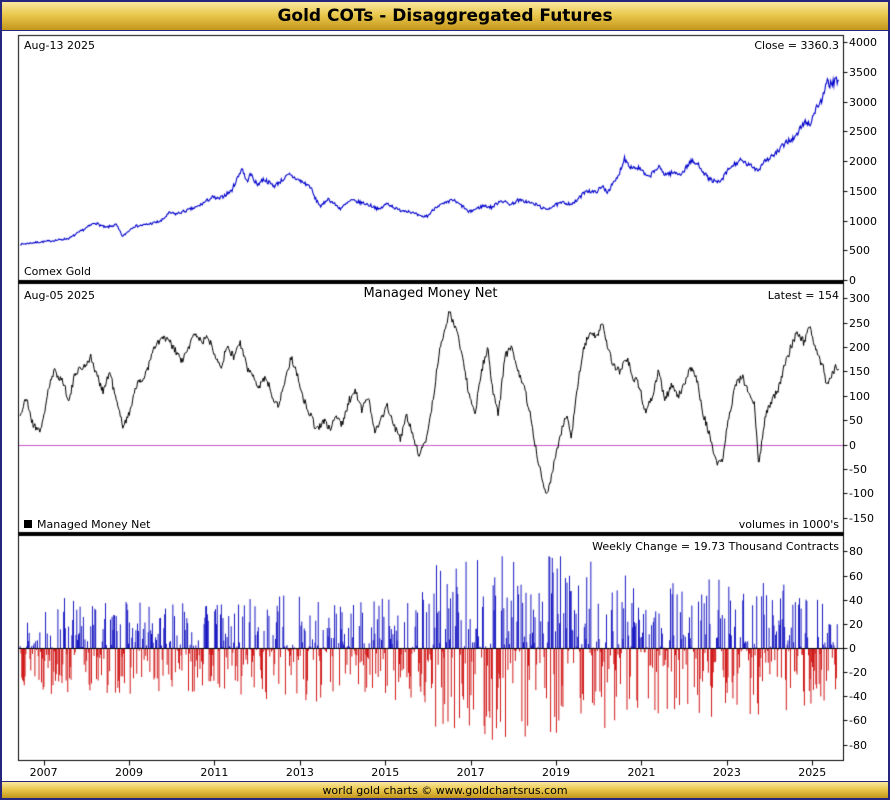  Describe the element at coordinates (214, 772) in the screenshot. I see `x-axis-year-label: 2011` at that location.